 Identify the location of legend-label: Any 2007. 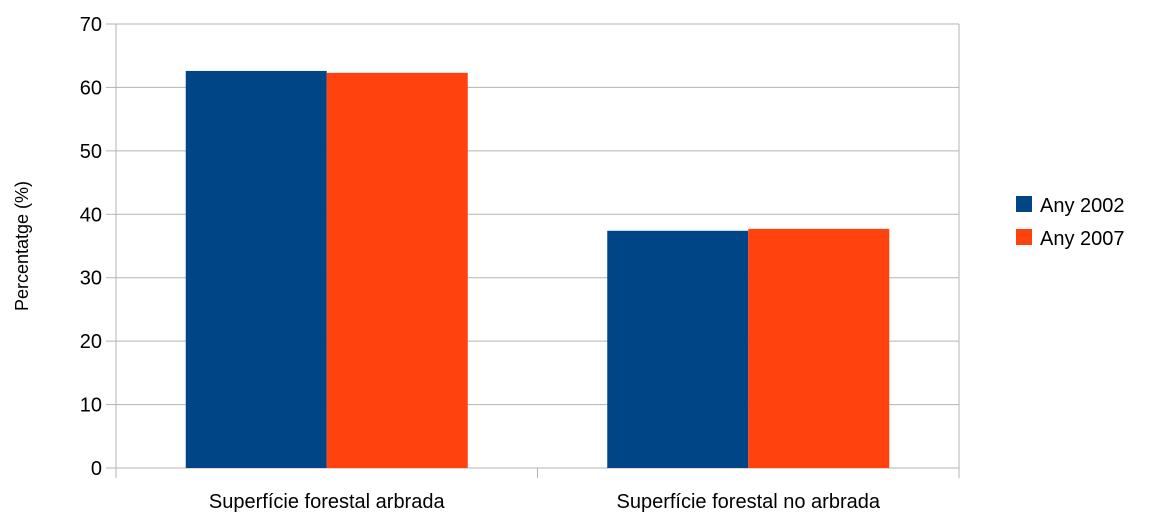
(1082, 239).